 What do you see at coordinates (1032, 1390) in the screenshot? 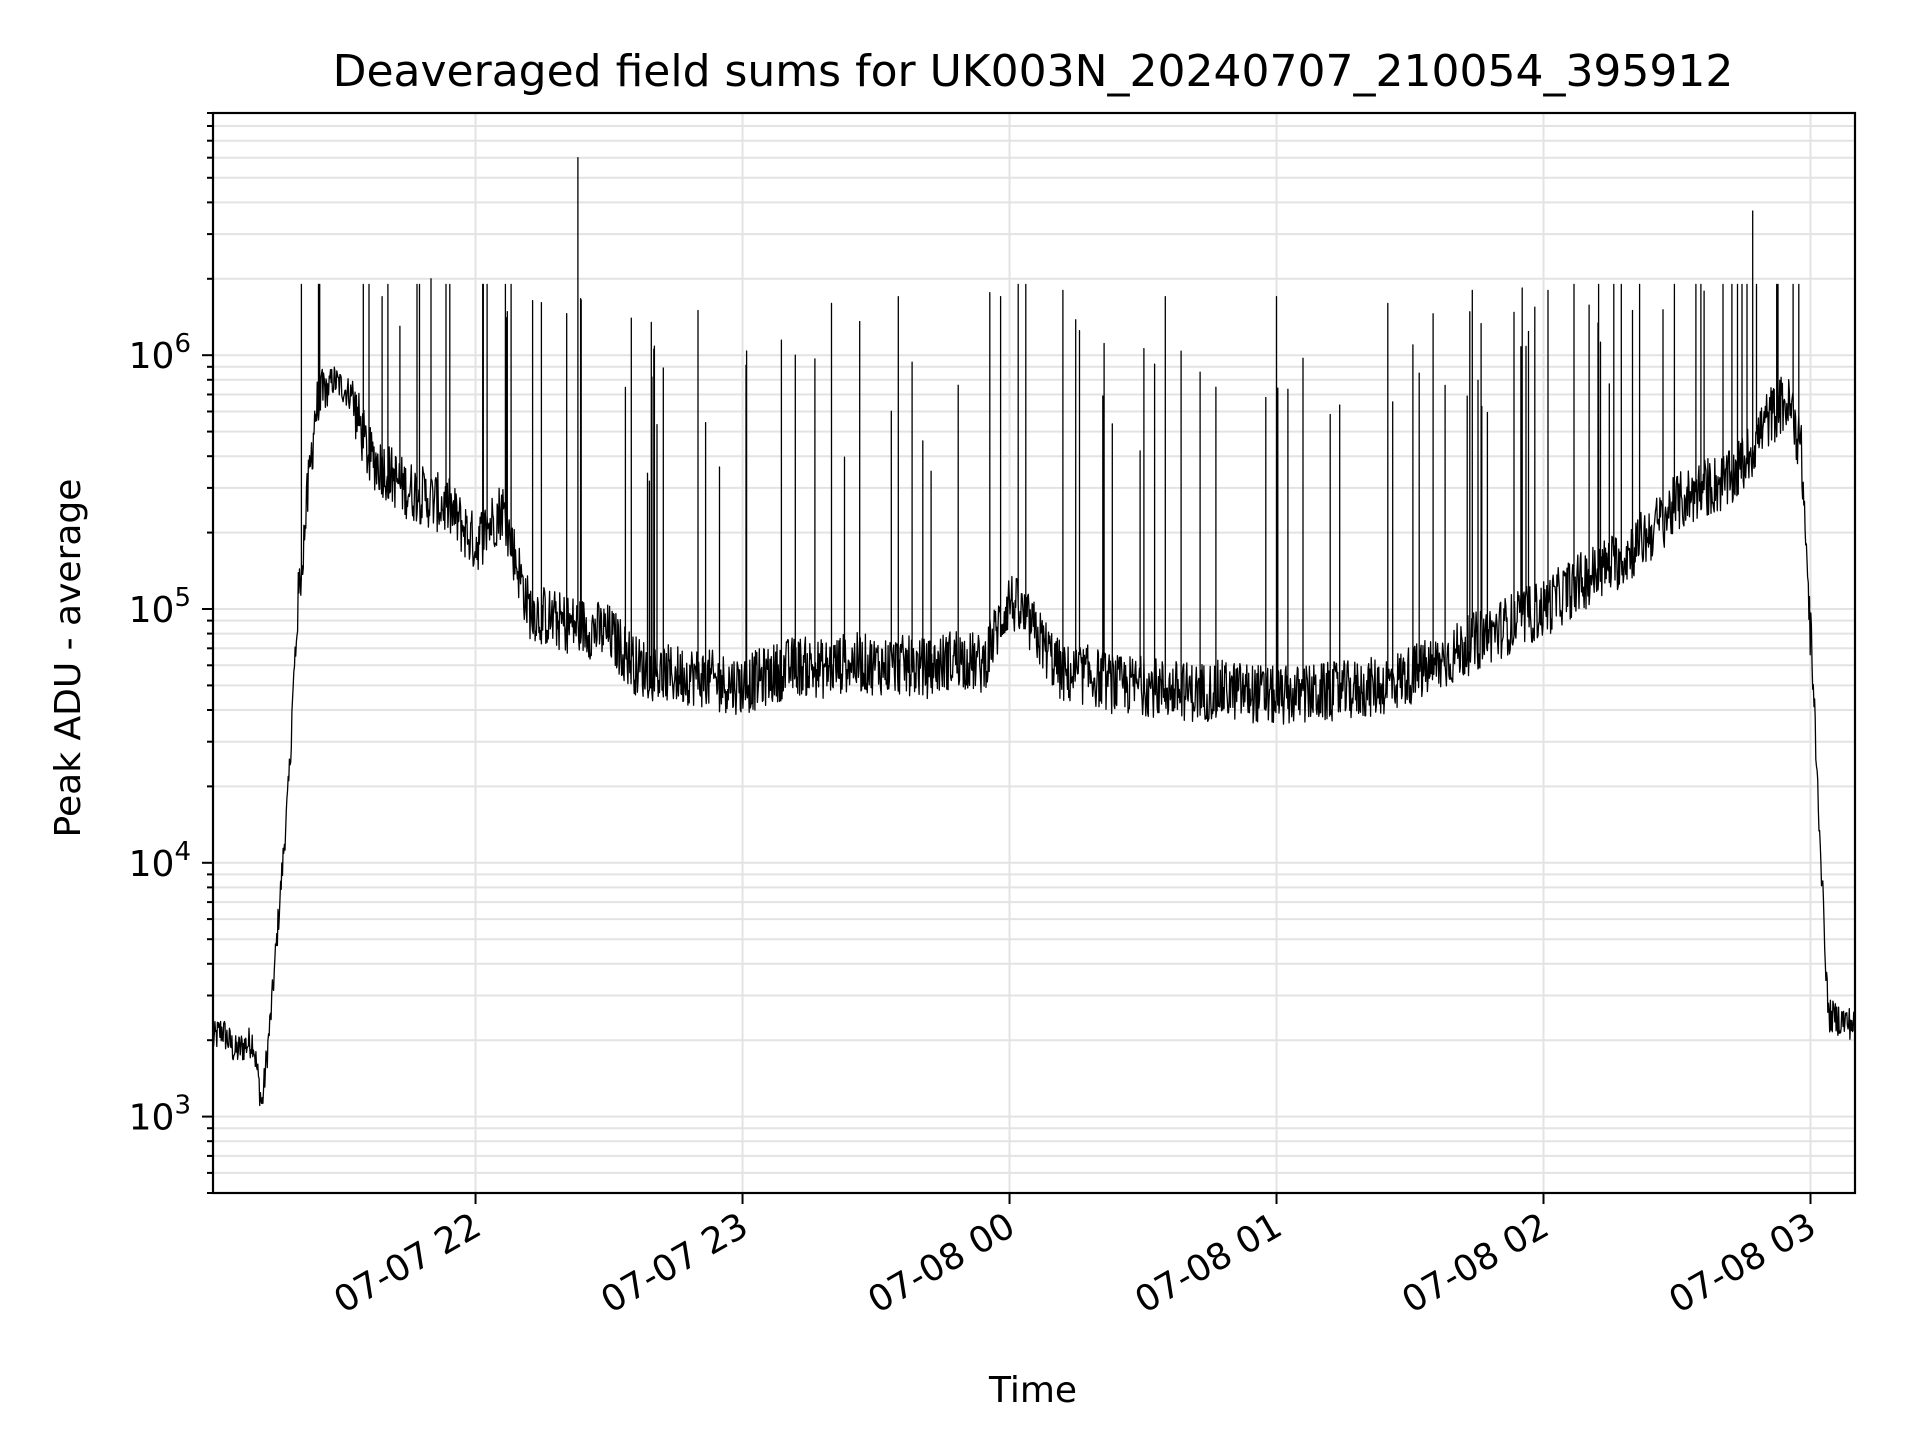
I see `x-axis-label: Time` at bounding box center [1032, 1390].